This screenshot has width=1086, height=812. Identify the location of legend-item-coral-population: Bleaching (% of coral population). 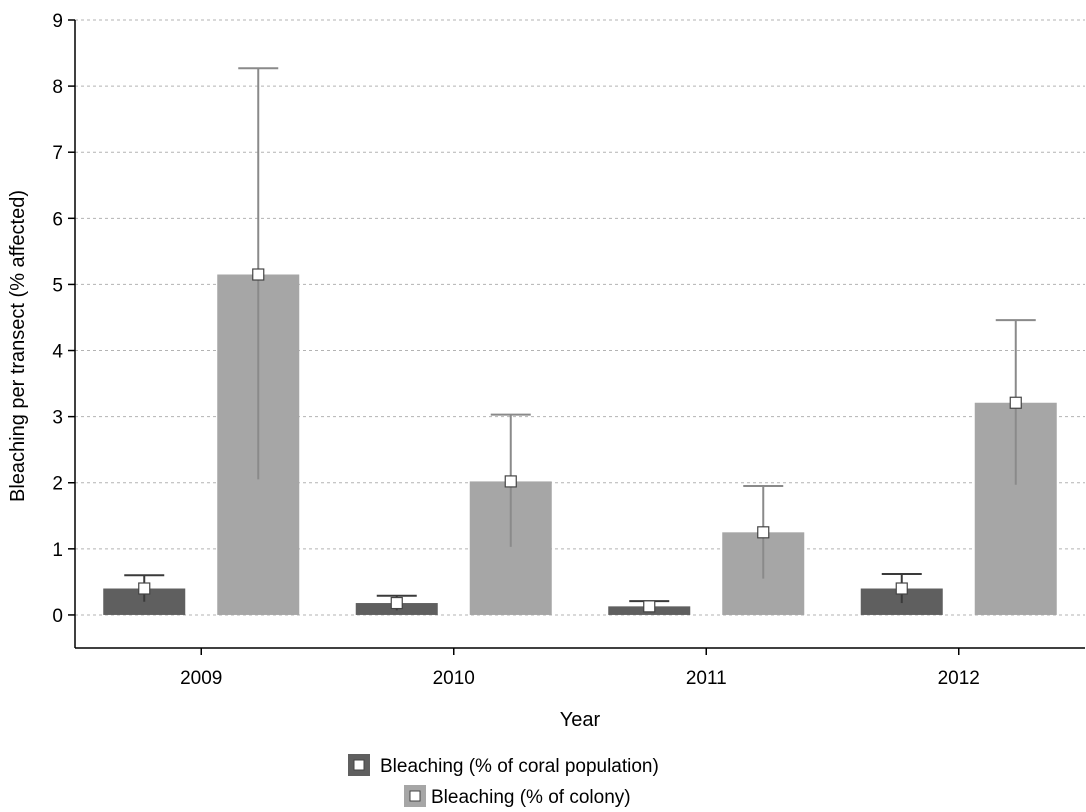
(503, 765).